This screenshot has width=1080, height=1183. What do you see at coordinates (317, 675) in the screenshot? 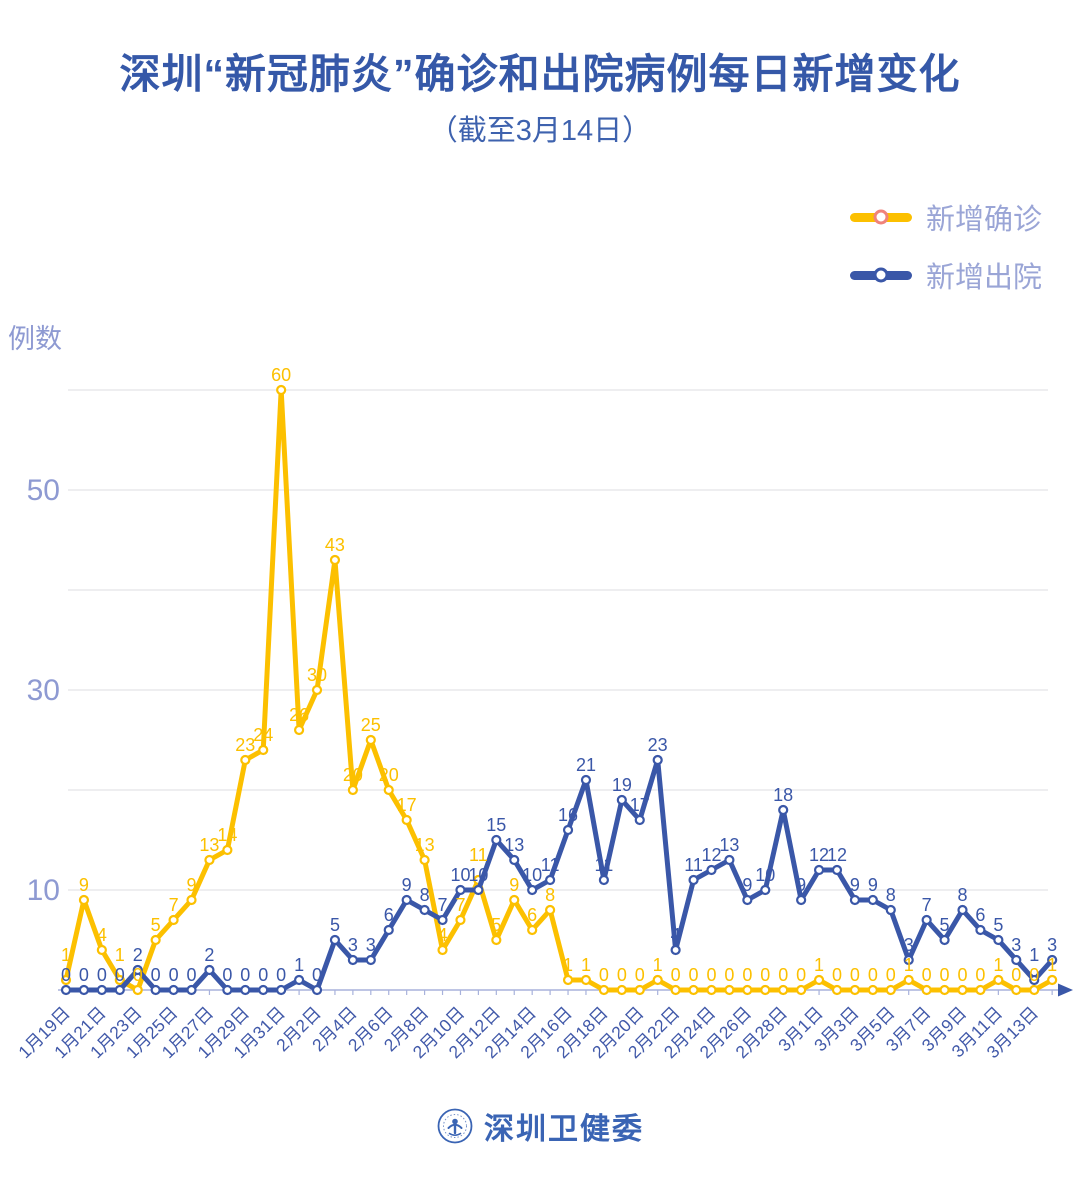
I see `value-label: 30` at bounding box center [317, 675].